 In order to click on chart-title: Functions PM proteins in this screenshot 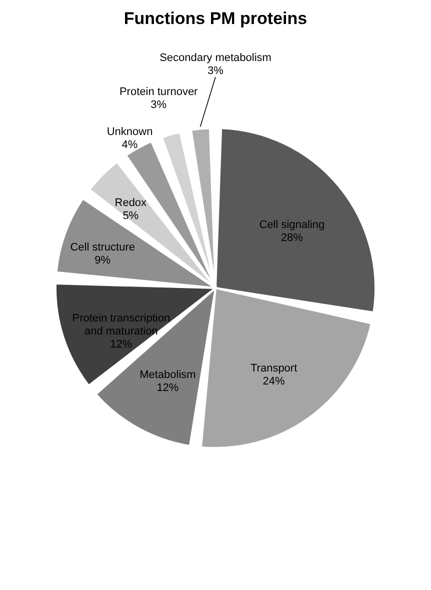, I will do `click(216, 18)`.